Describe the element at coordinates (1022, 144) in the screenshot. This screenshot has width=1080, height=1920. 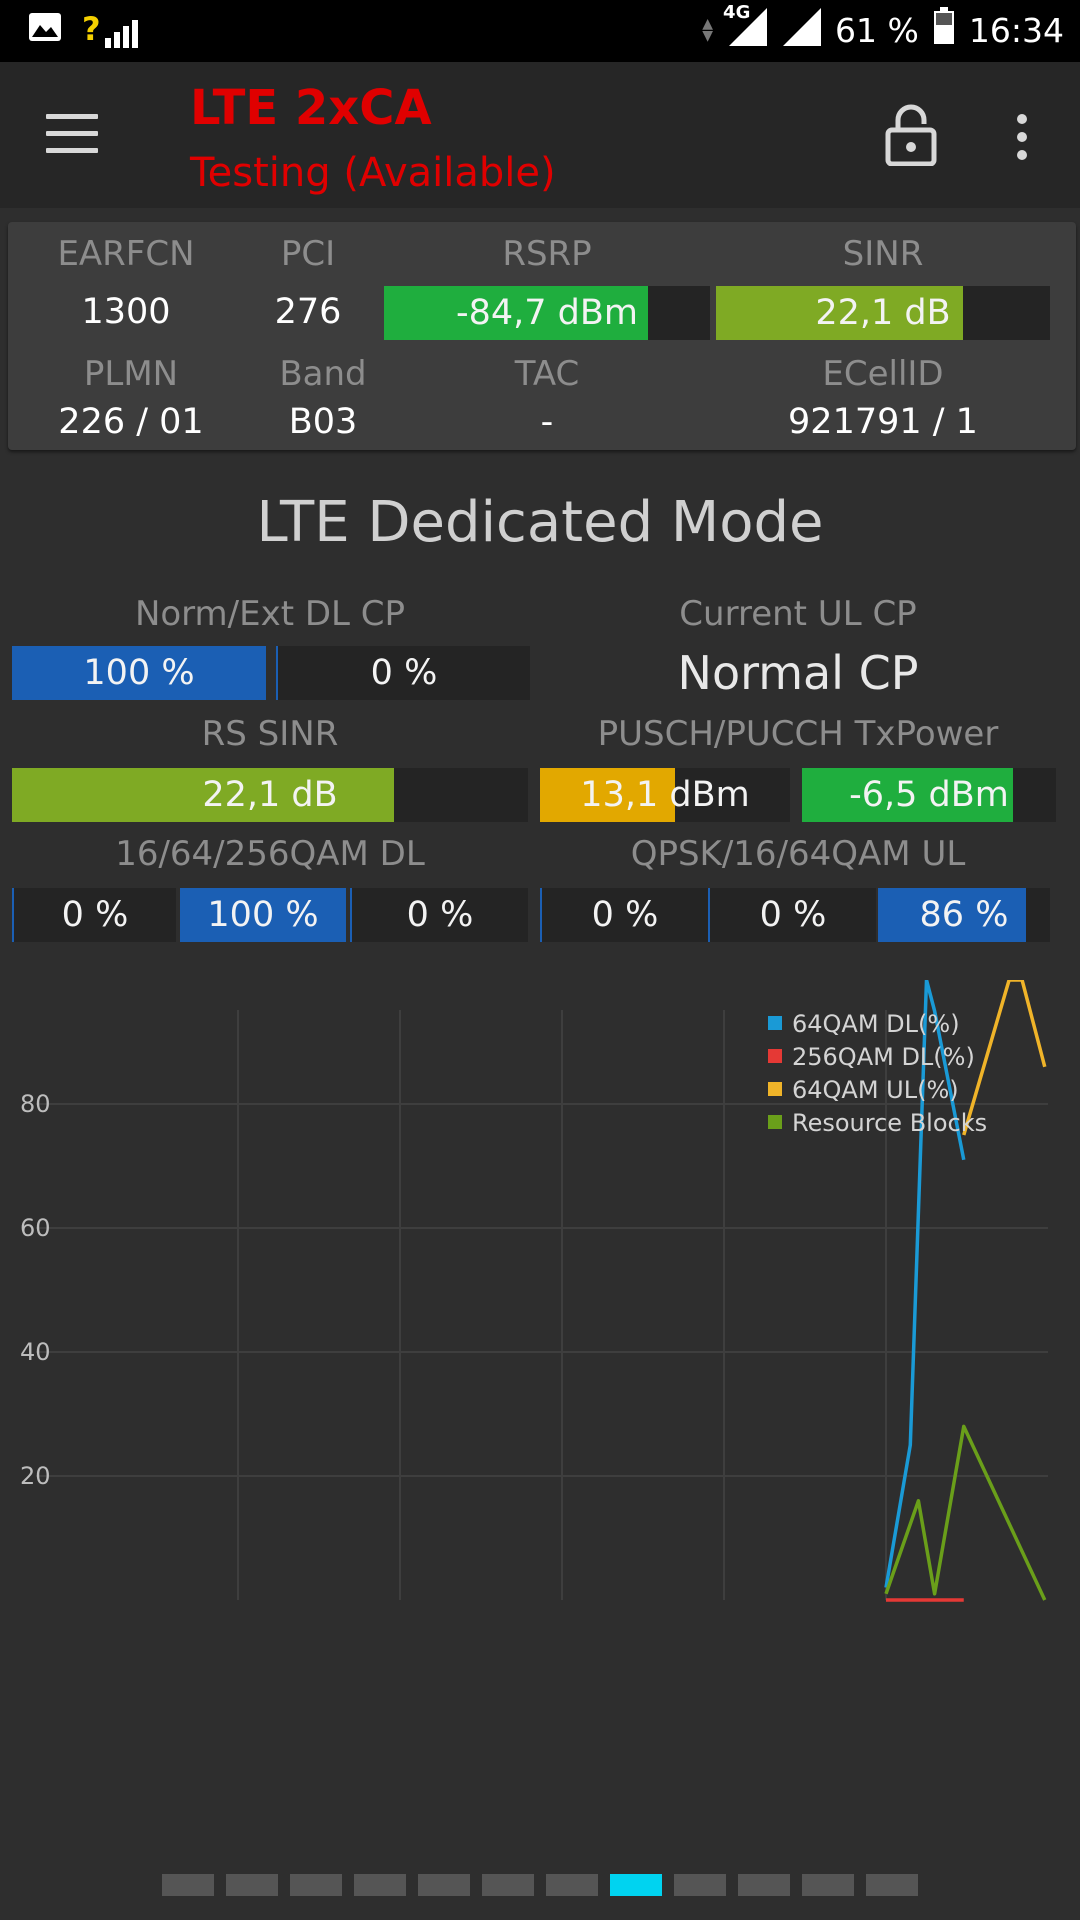
I see `more-vert-icon` at that location.